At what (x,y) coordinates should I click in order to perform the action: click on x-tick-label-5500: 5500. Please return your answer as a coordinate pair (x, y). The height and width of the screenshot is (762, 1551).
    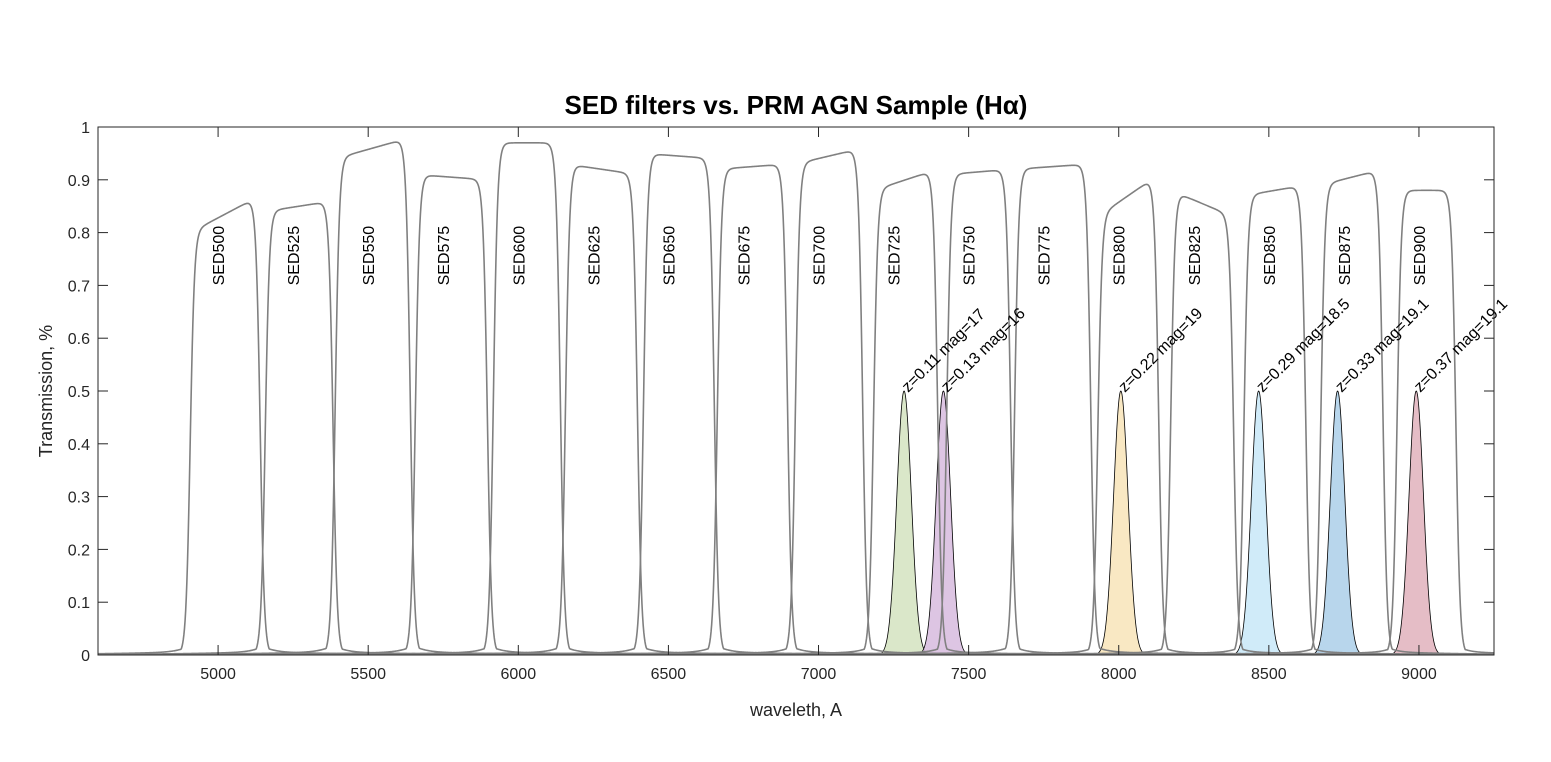
    Looking at the image, I should click on (368, 674).